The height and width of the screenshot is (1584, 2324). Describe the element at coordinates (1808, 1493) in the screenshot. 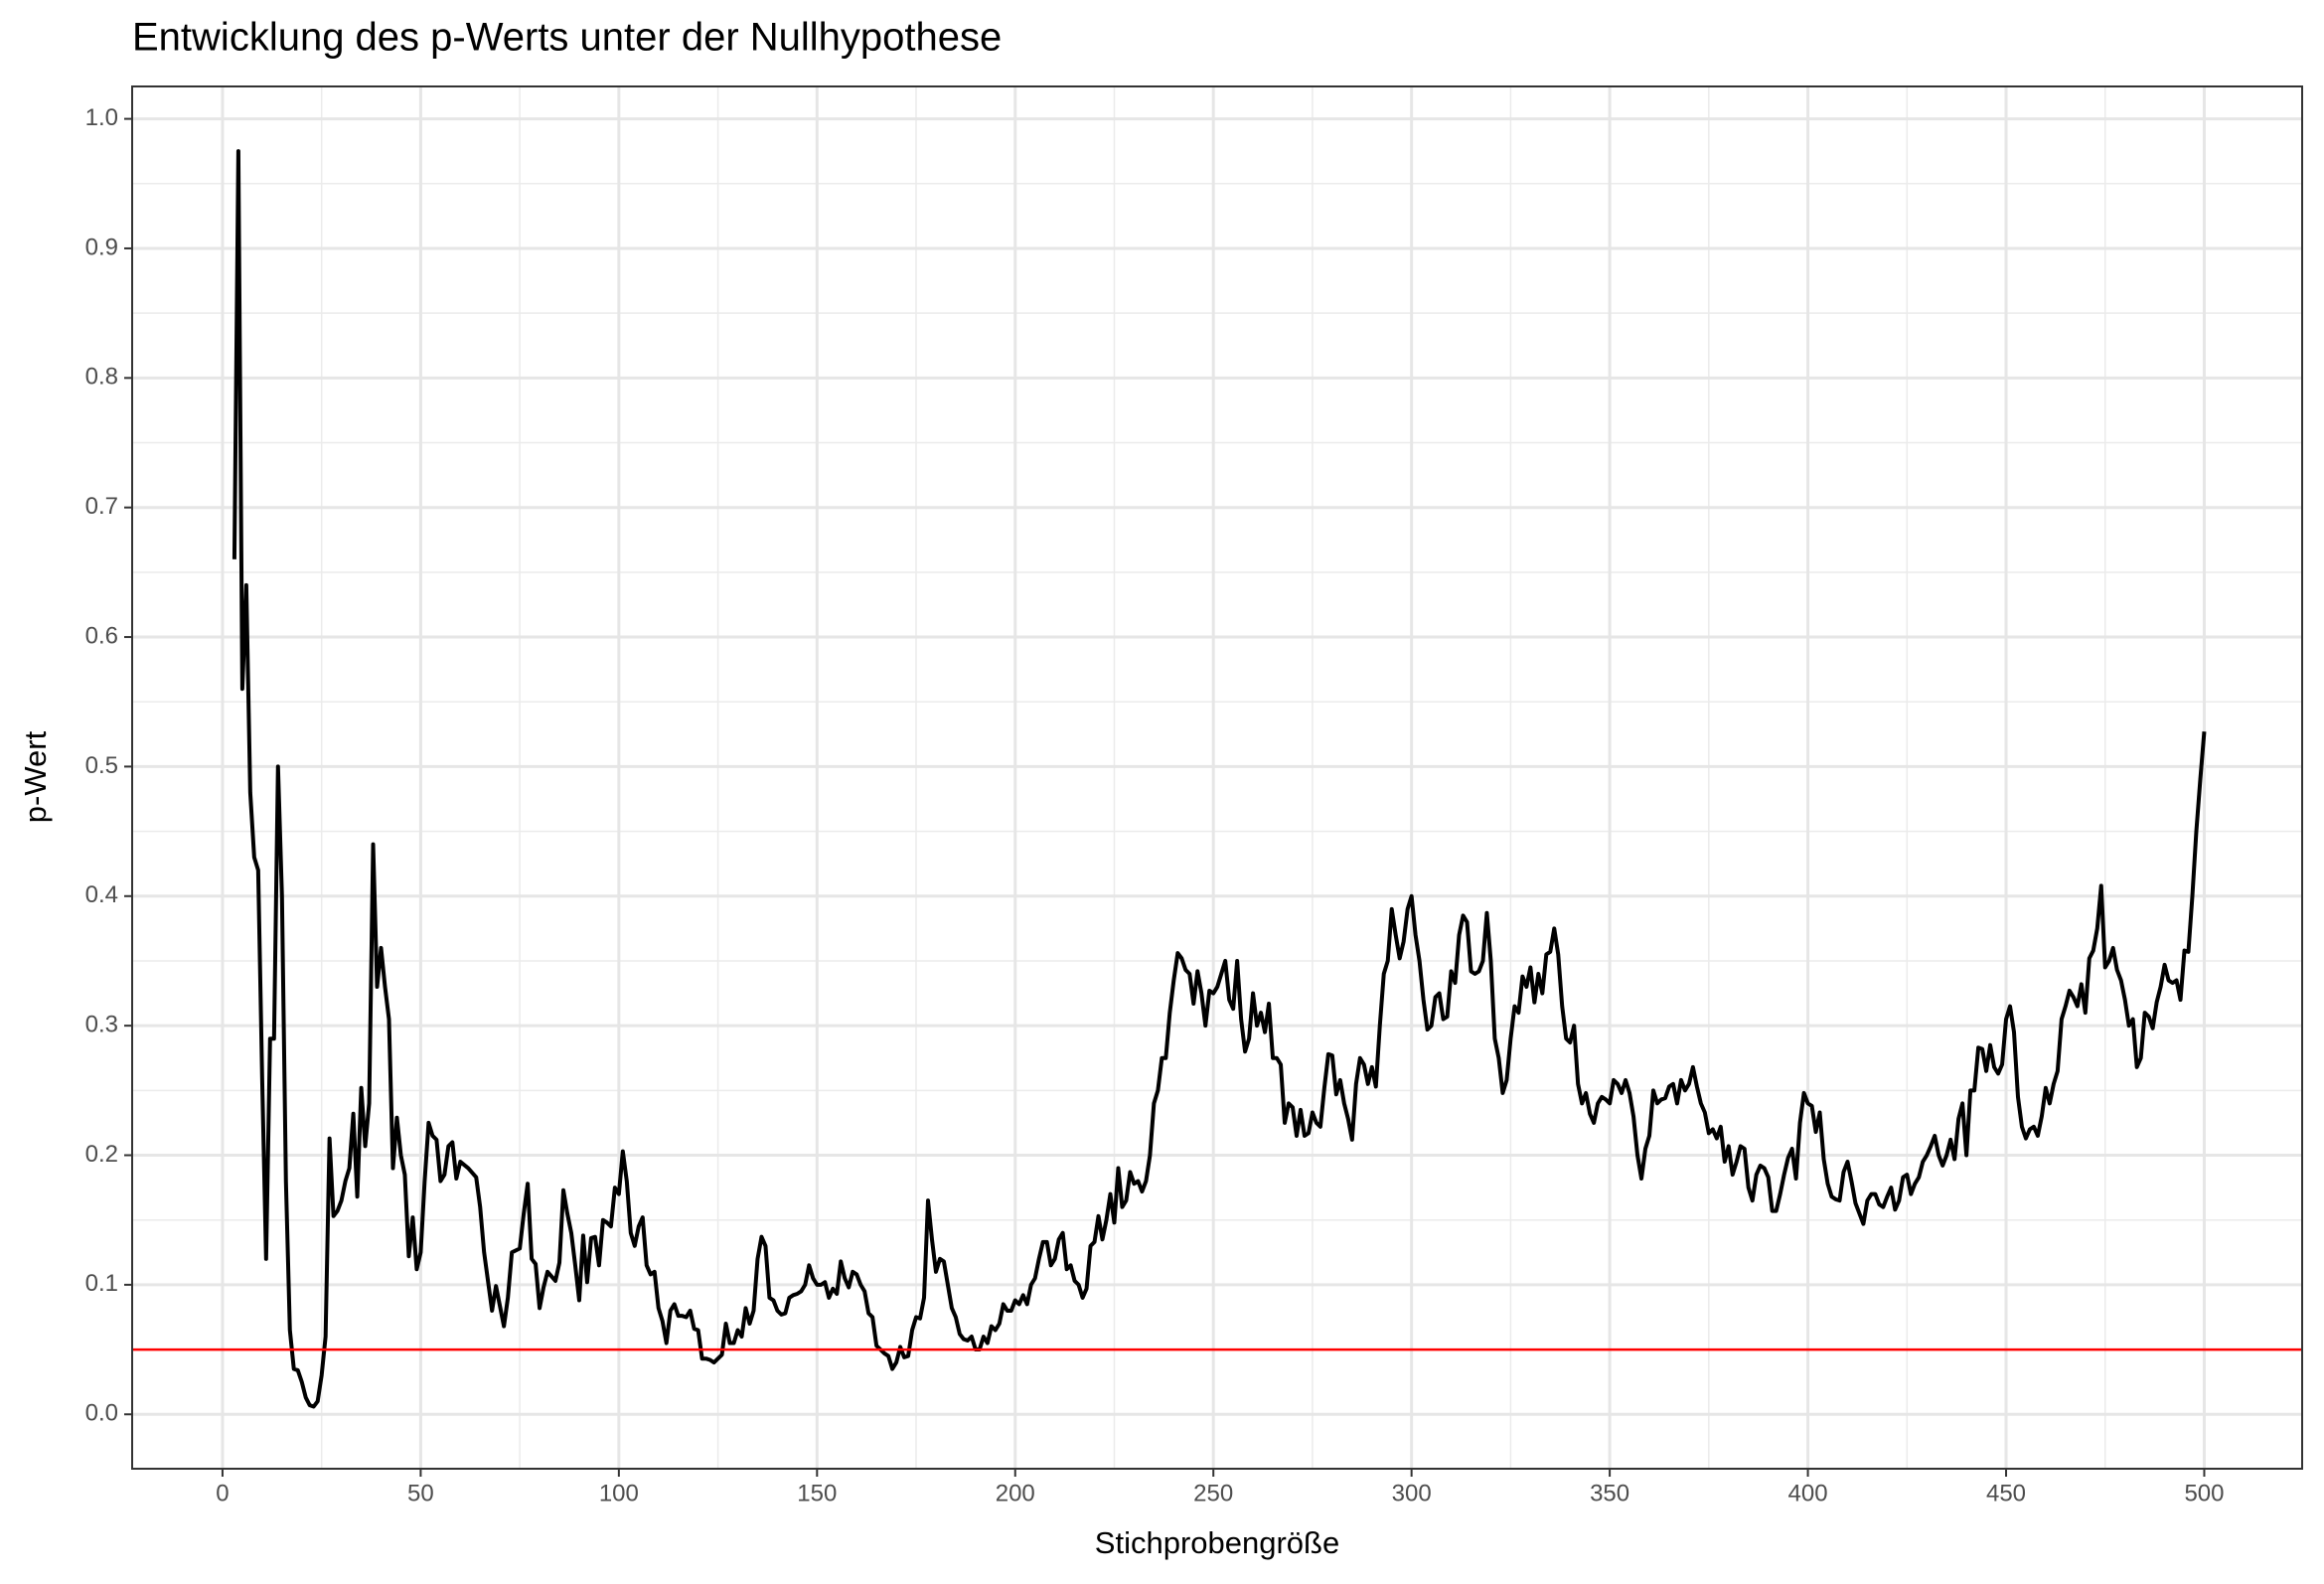

I see `x-tick-label: 400` at that location.